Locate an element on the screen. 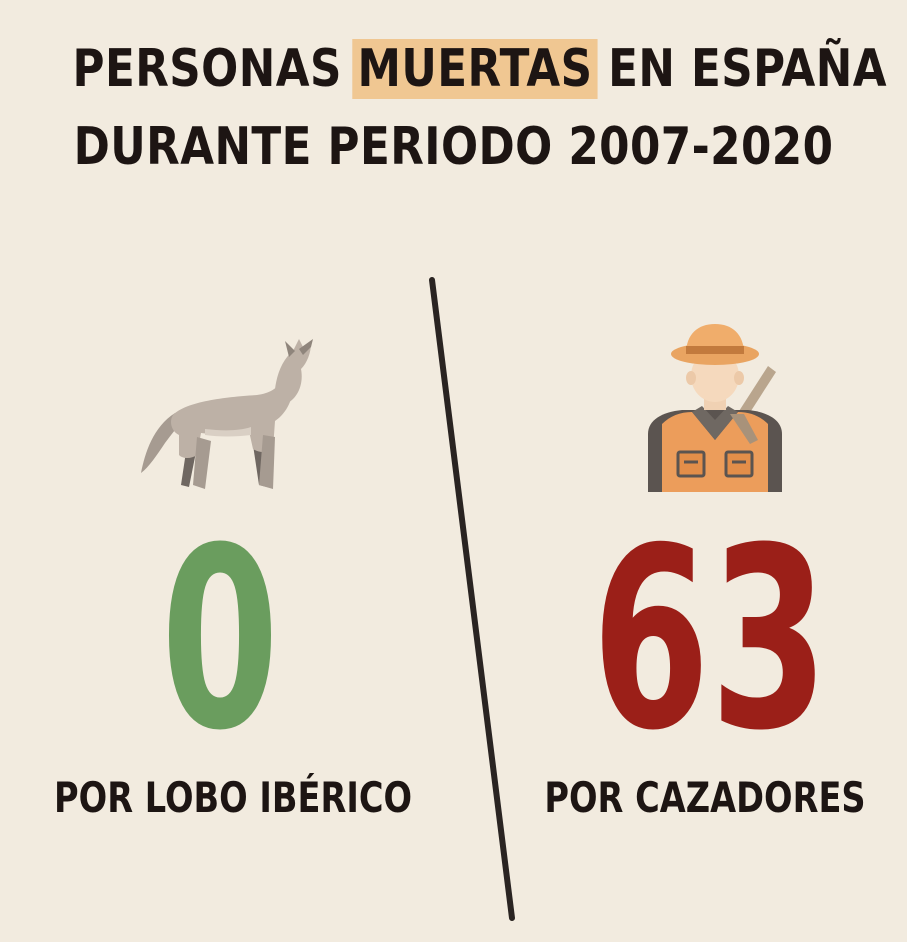 The height and width of the screenshot is (942, 907). title-highlight: MUERTAS is located at coordinates (475, 69).